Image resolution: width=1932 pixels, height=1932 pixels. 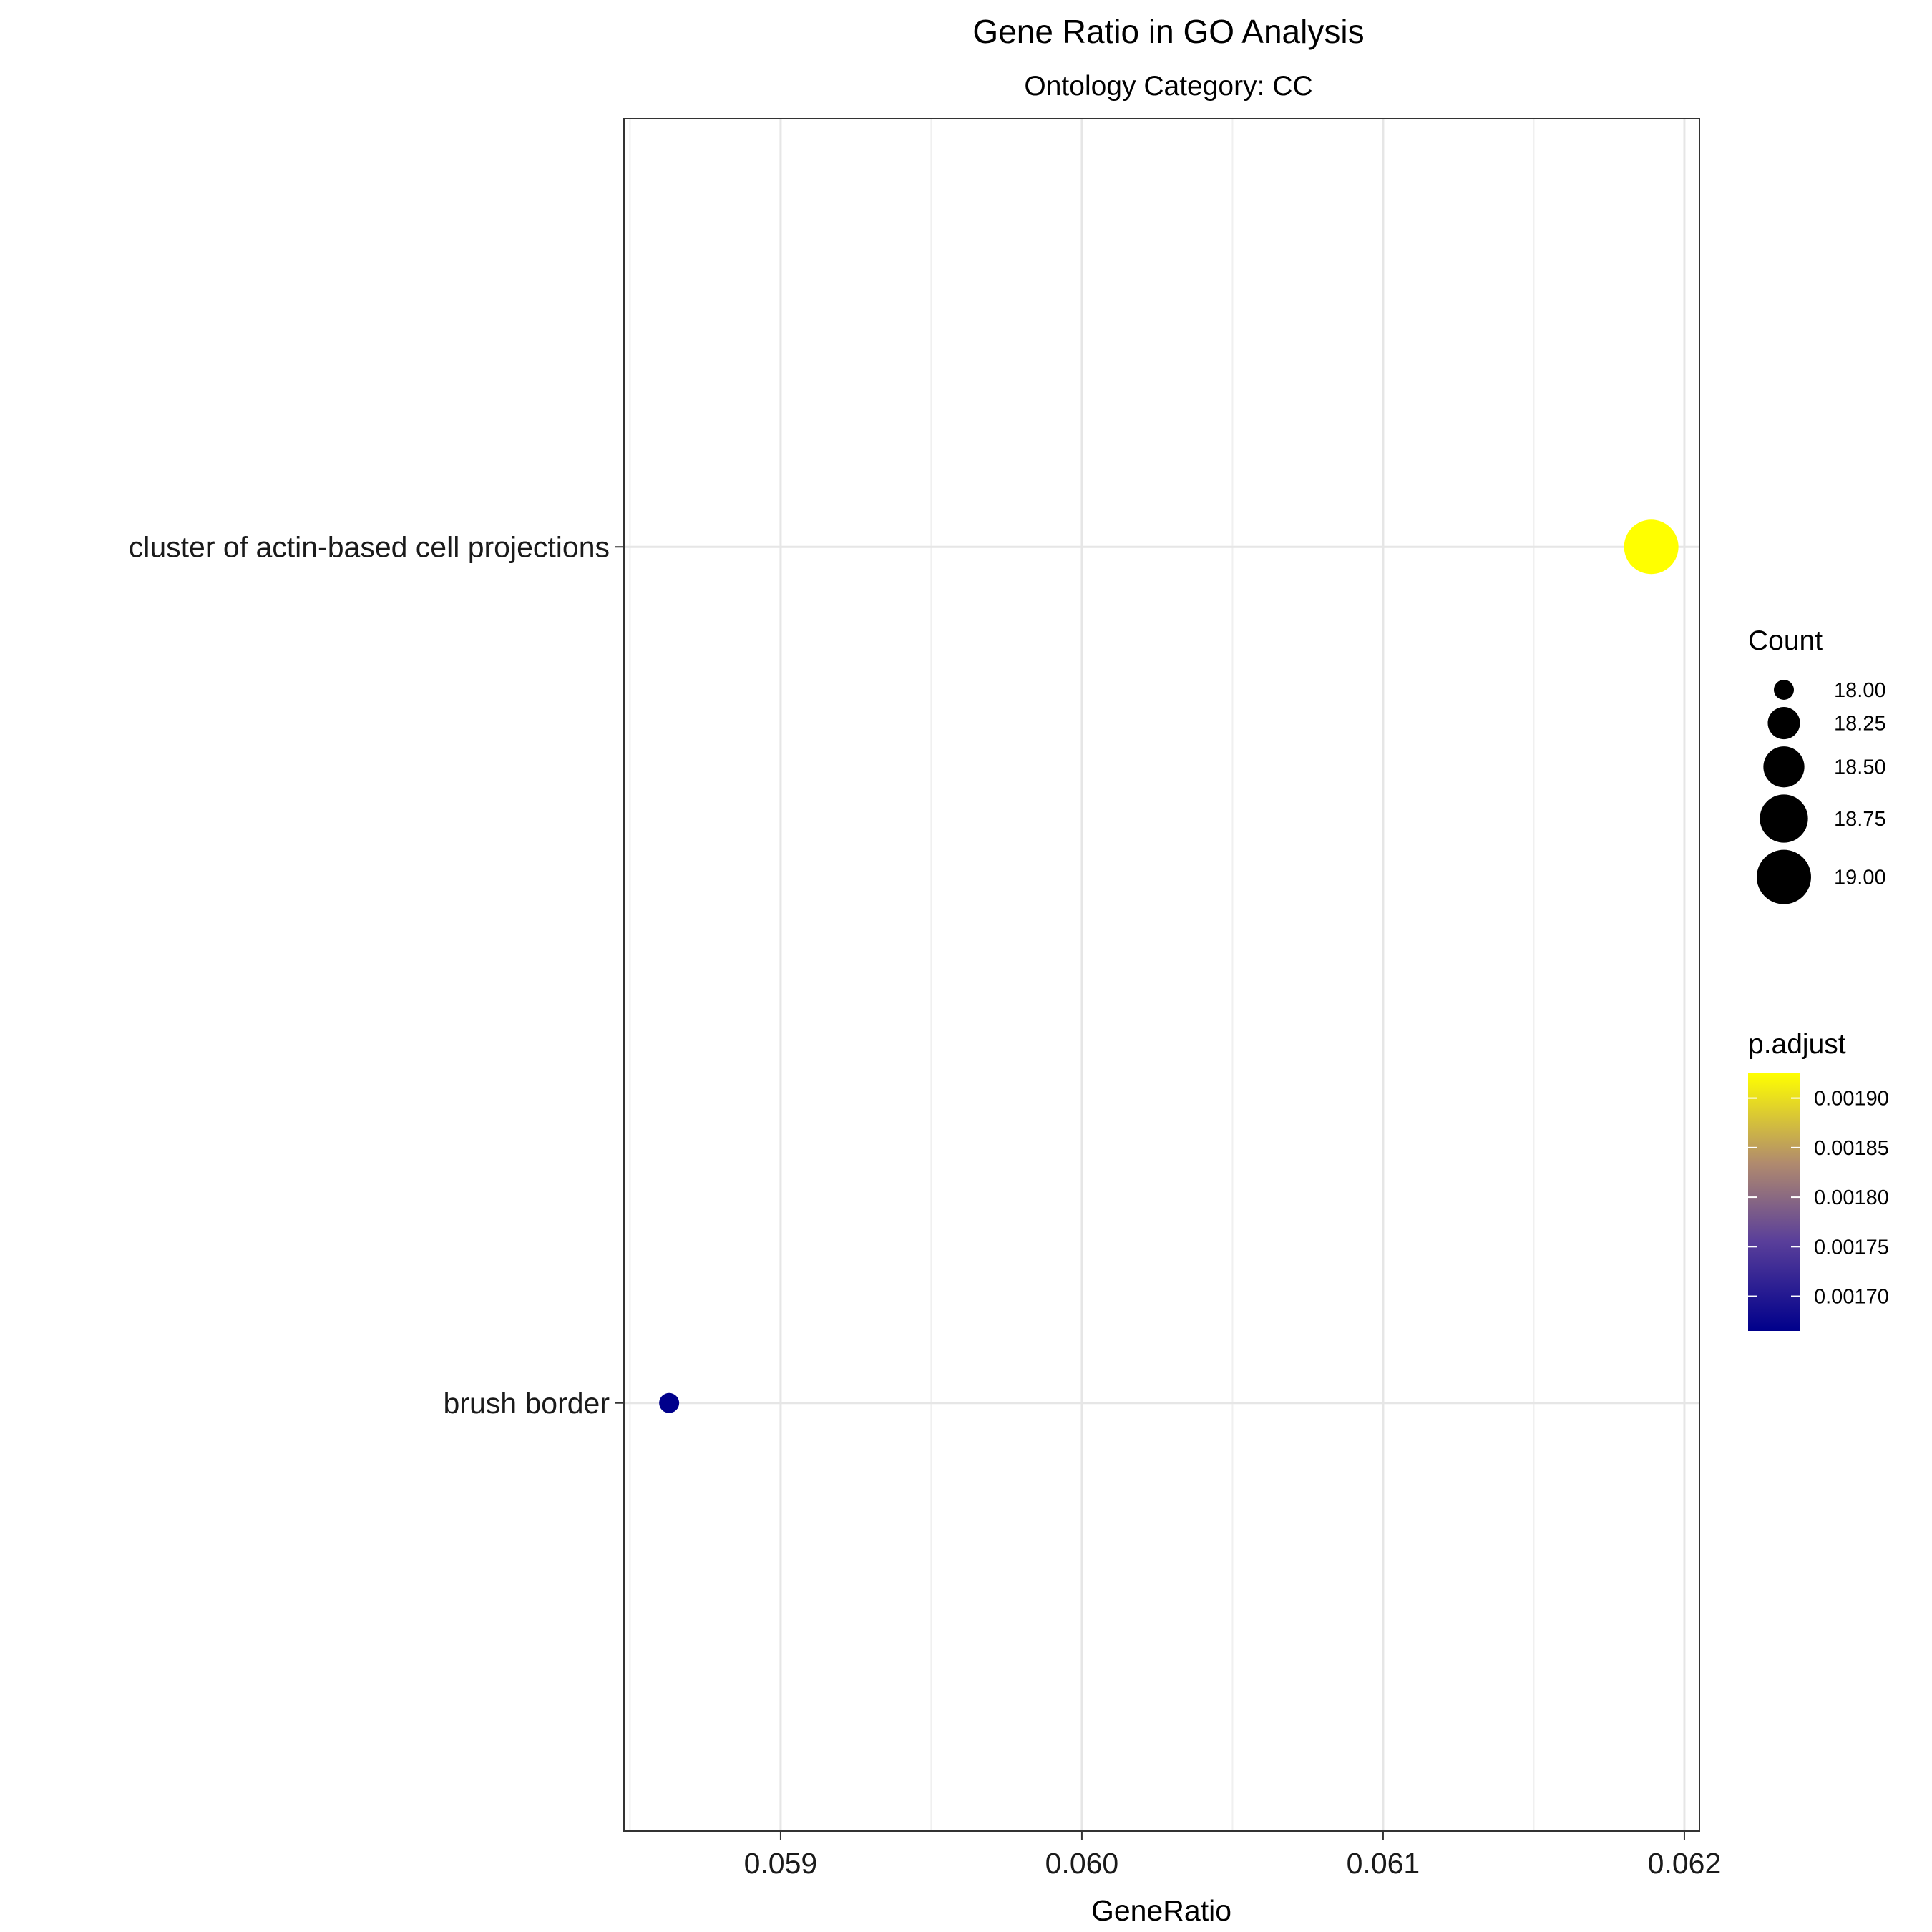 What do you see at coordinates (1161, 1910) in the screenshot?
I see `x-axis-title: GeneRatio` at bounding box center [1161, 1910].